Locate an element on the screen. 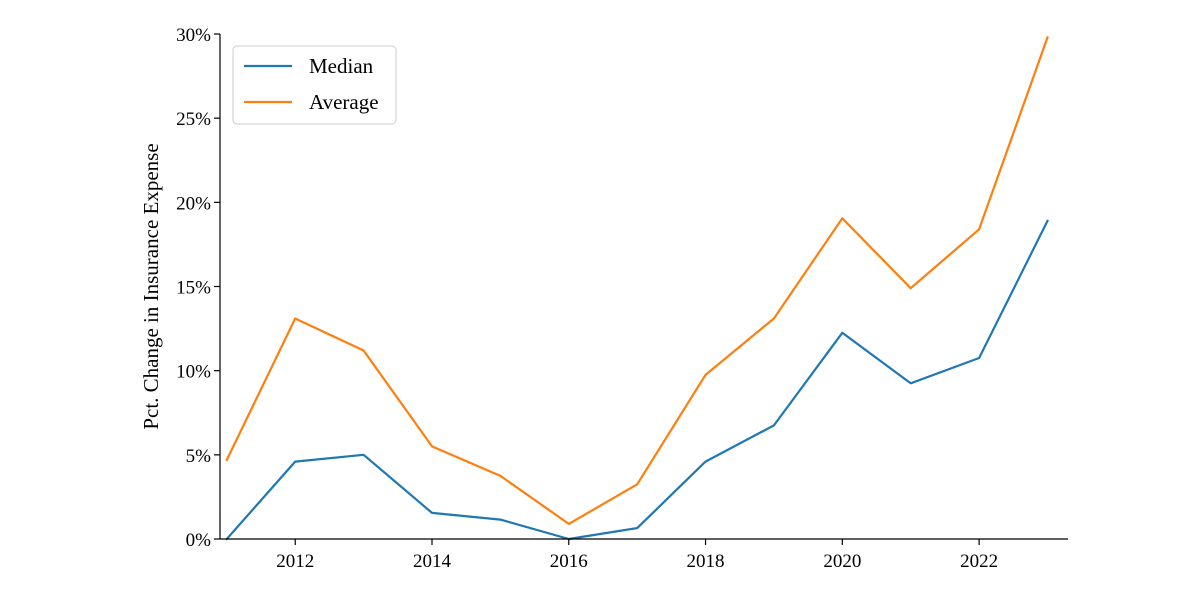 The image size is (1200, 605). legend-label-average: Average is located at coordinates (344, 102).